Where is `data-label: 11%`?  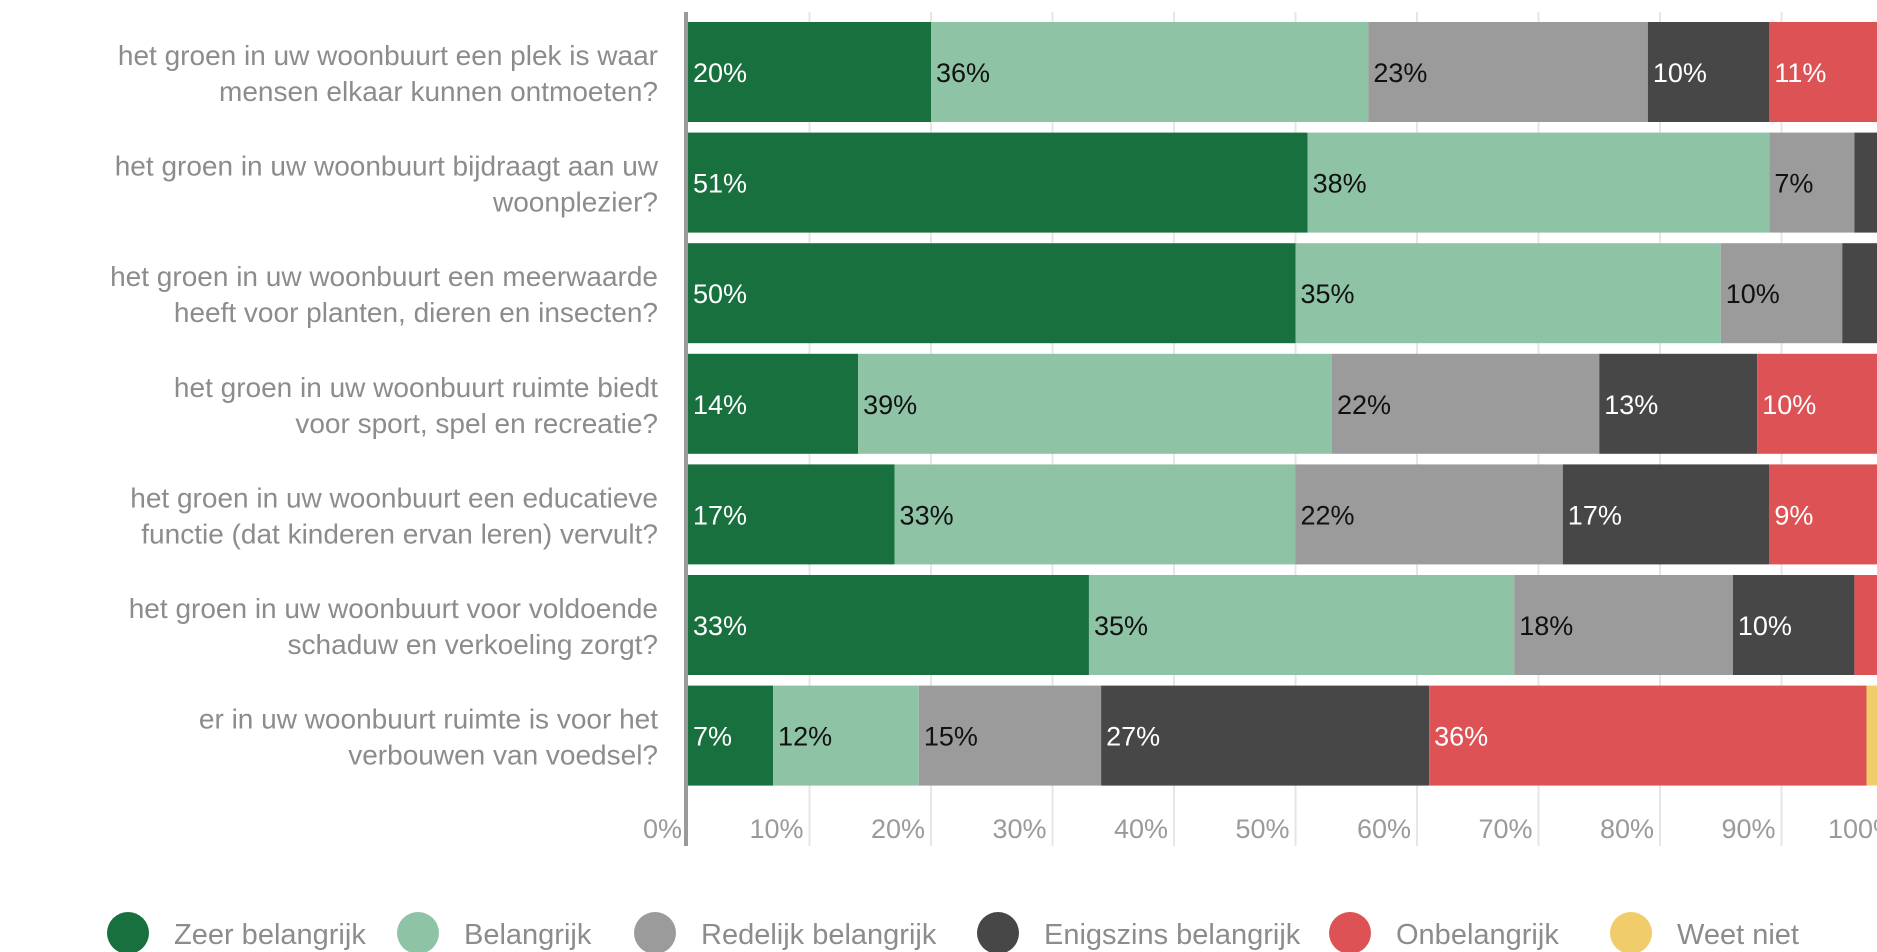
data-label: 11% is located at coordinates (1800, 73).